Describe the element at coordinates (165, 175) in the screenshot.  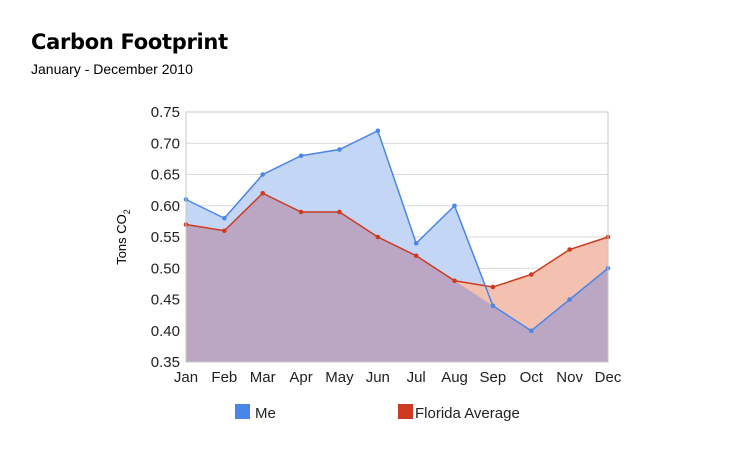
I see `y-tick-label: 0.65` at that location.